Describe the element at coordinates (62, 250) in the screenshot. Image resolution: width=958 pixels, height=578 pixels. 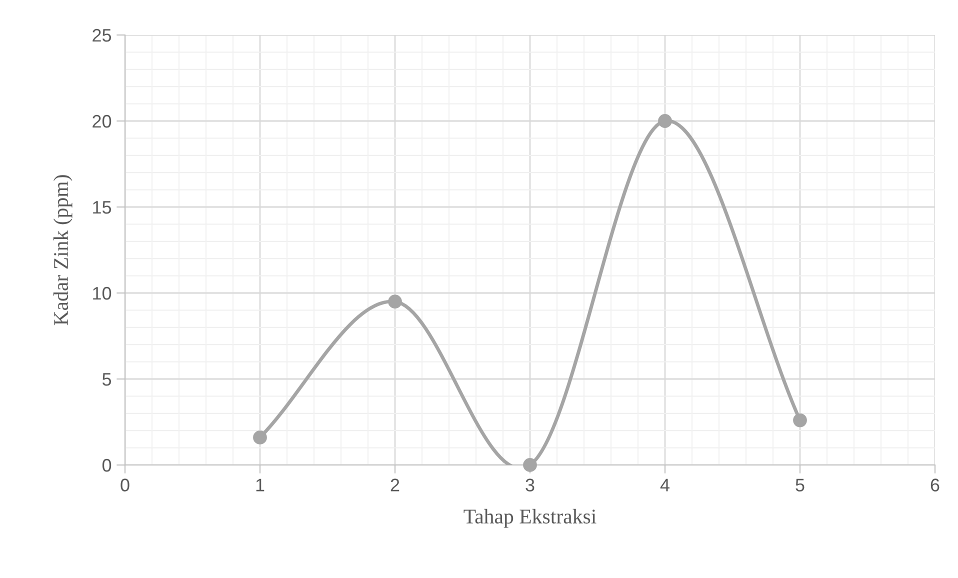
I see `y-axis-title: Kadar Zink (ppm)` at that location.